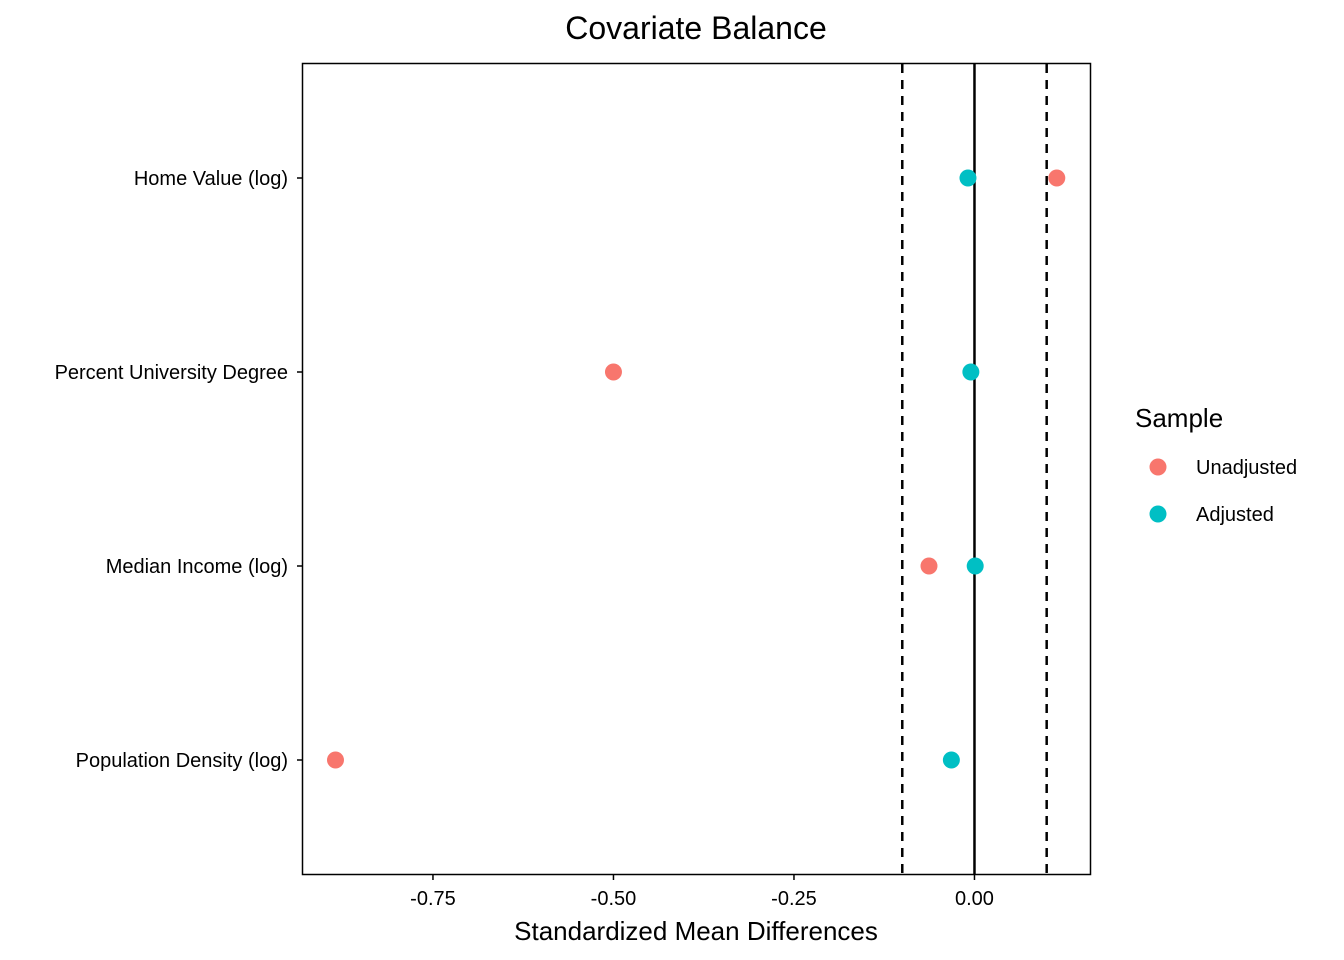 The height and width of the screenshot is (960, 1344). I want to click on legend-key-unadjusted, so click(1158, 467).